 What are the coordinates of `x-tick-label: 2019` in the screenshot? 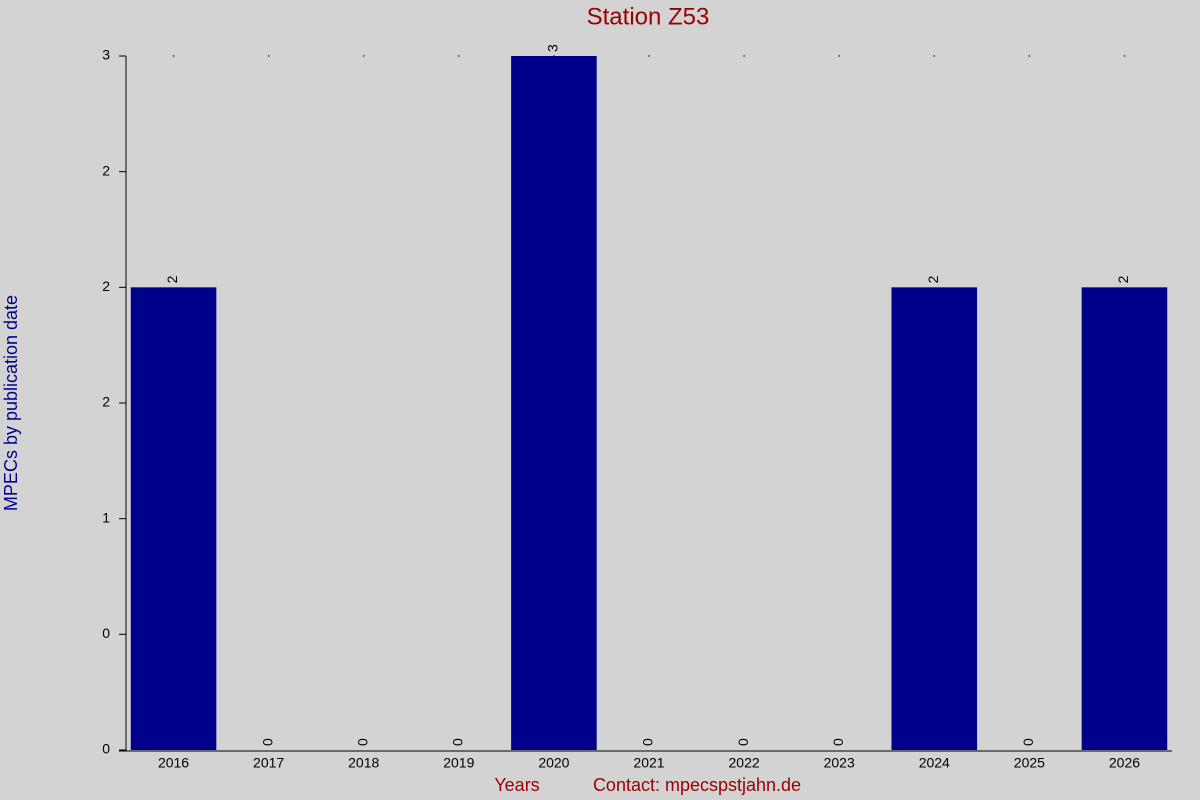 It's located at (458, 763).